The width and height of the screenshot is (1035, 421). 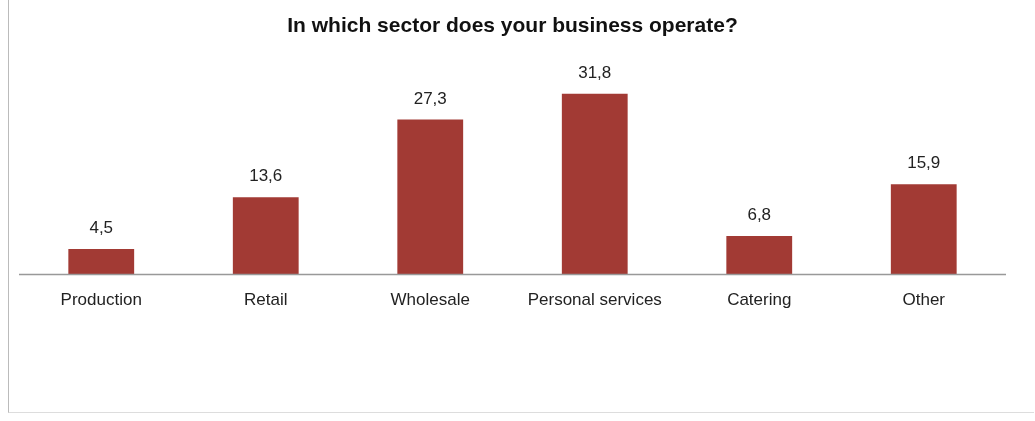 What do you see at coordinates (430, 300) in the screenshot?
I see `x-tick-label: Wholesale` at bounding box center [430, 300].